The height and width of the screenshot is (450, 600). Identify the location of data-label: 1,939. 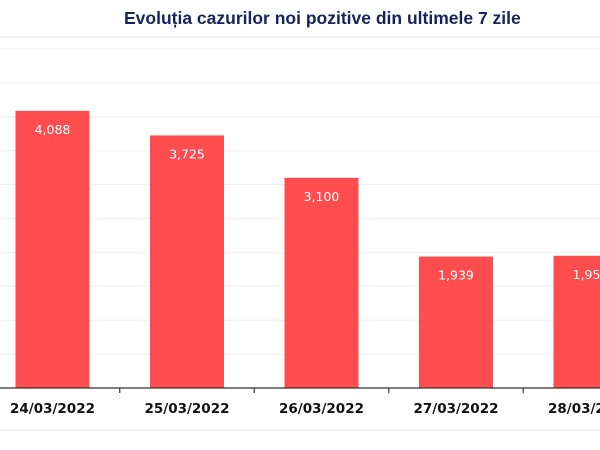
(456, 275).